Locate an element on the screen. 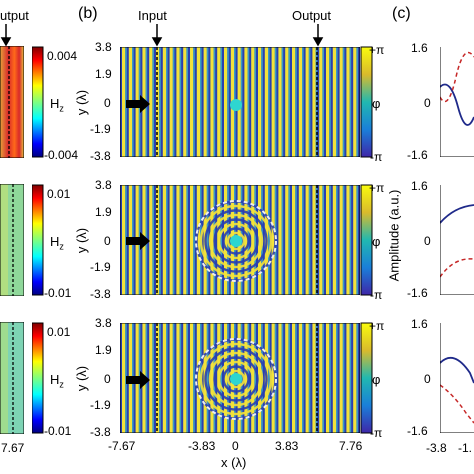 The height and width of the screenshot is (474, 474). output-label-left: utput is located at coordinates (14, 15).